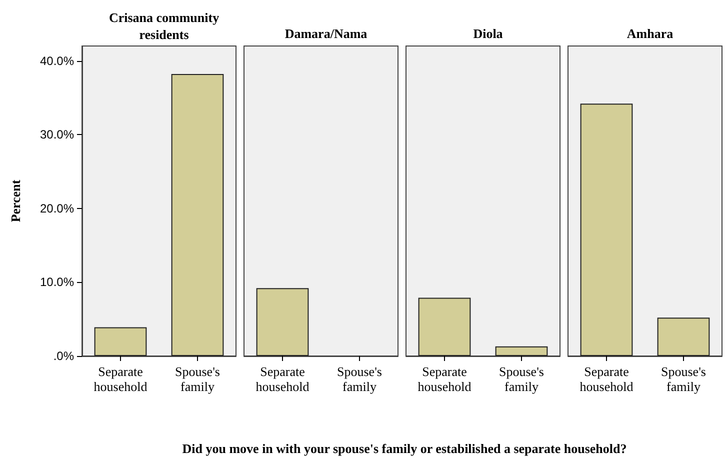 Image resolution: width=727 pixels, height=463 pixels. Describe the element at coordinates (57, 208) in the screenshot. I see `y-tick-label: 20.0%` at that location.